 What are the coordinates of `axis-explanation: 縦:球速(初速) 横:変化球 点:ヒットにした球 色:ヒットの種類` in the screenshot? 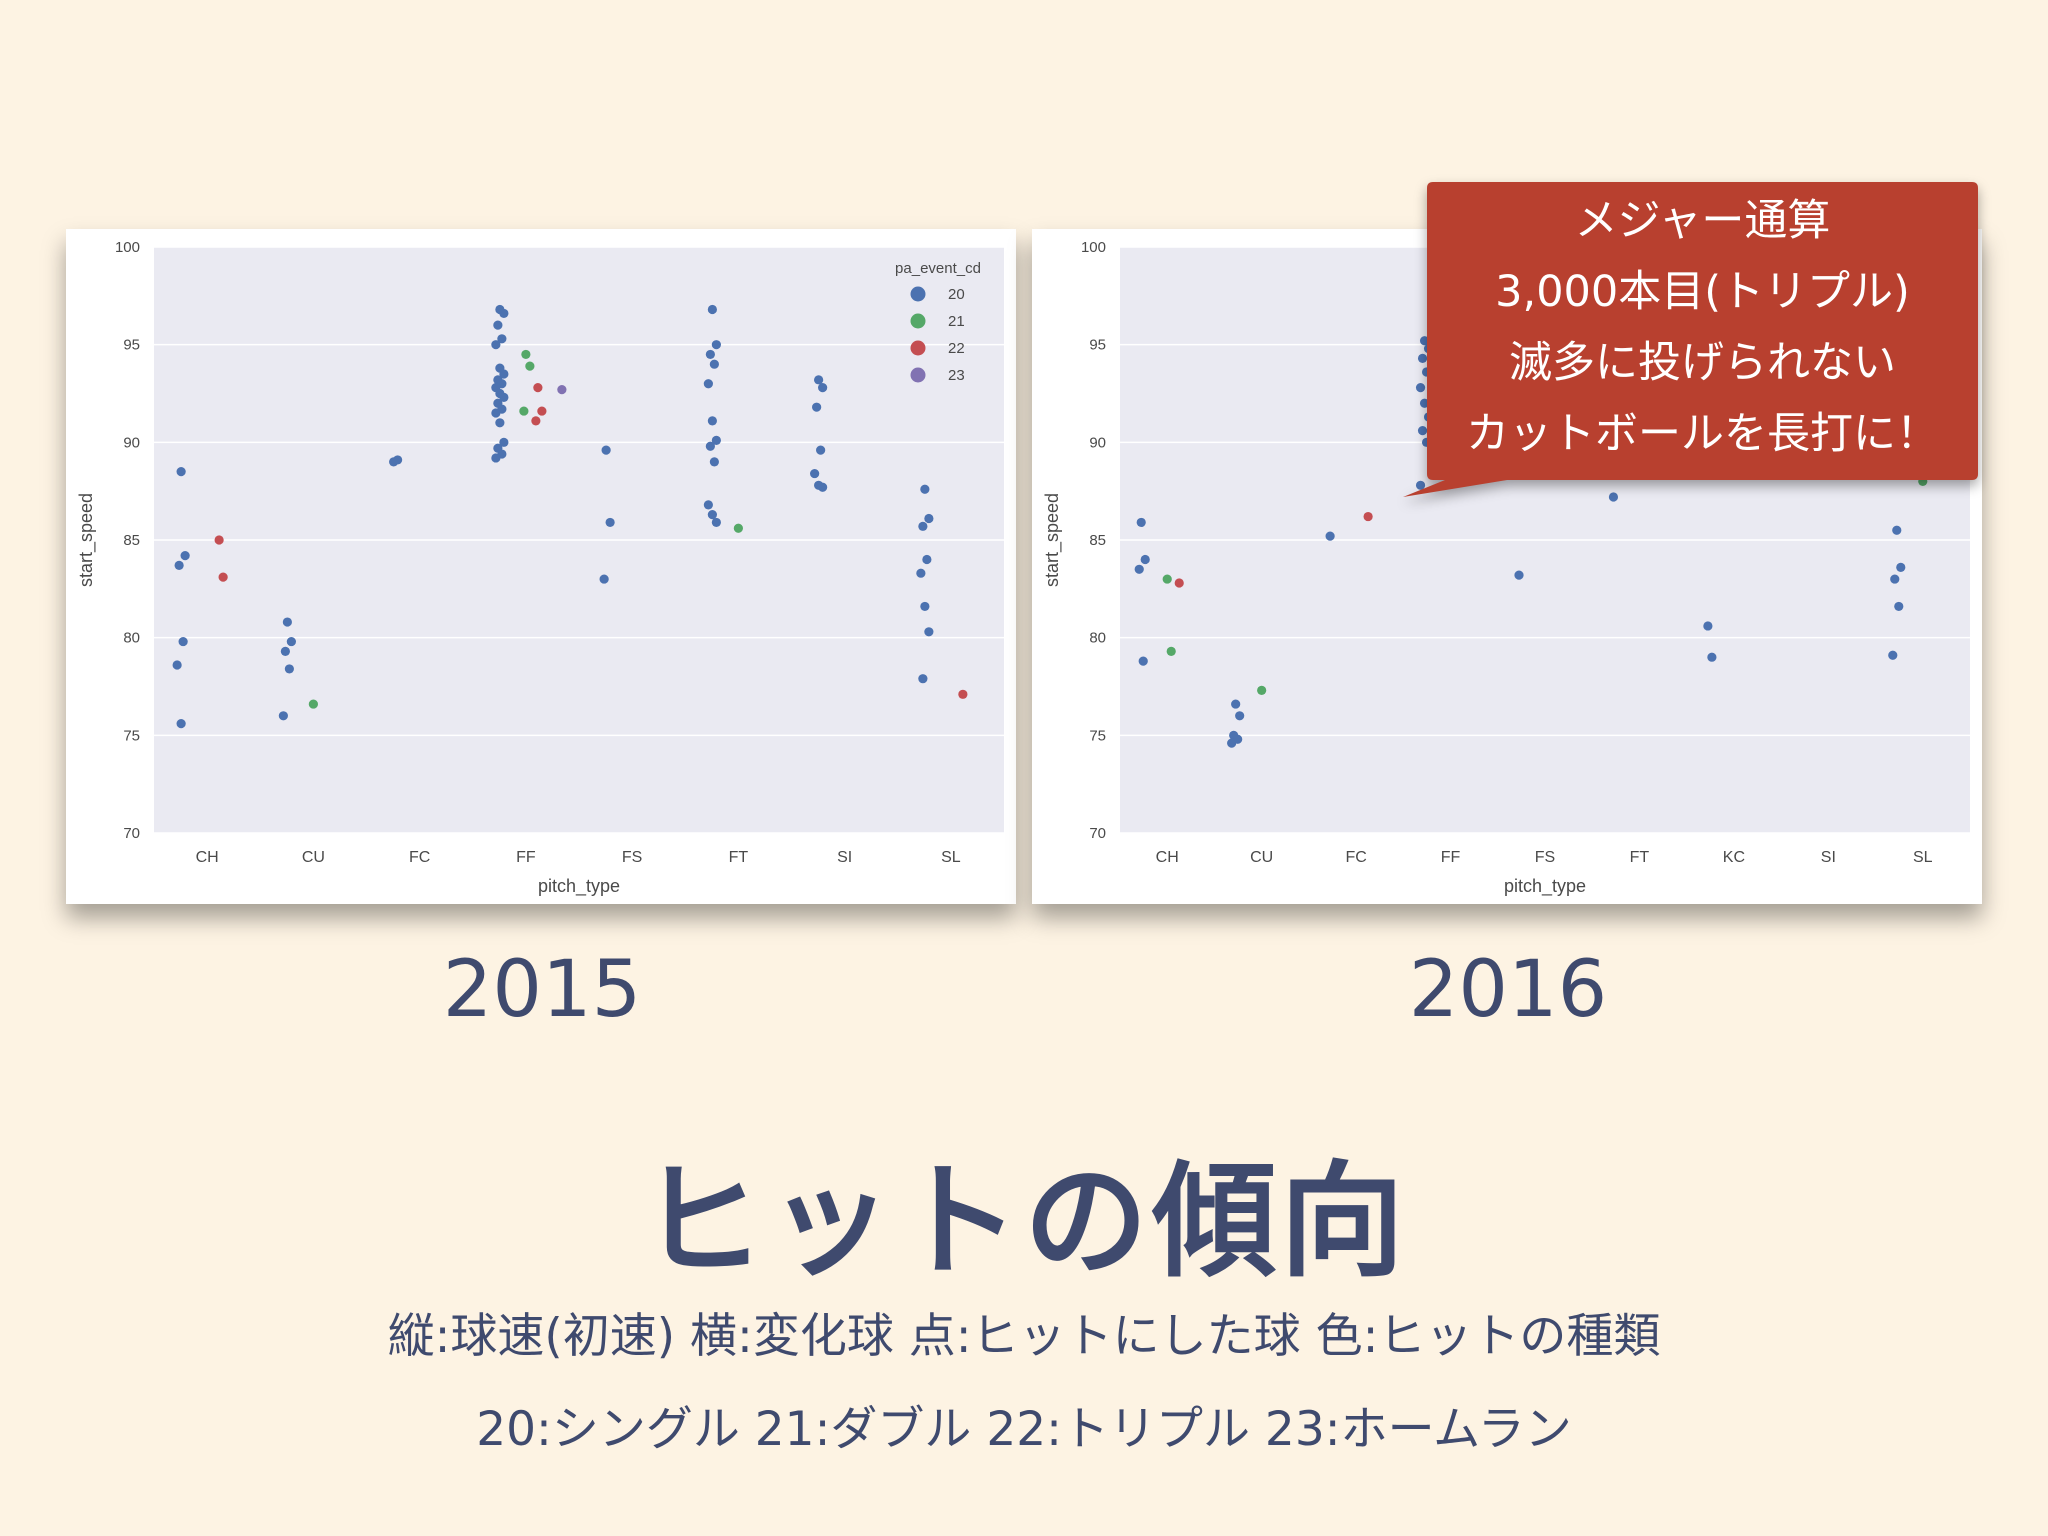 It's located at (1024, 1336).